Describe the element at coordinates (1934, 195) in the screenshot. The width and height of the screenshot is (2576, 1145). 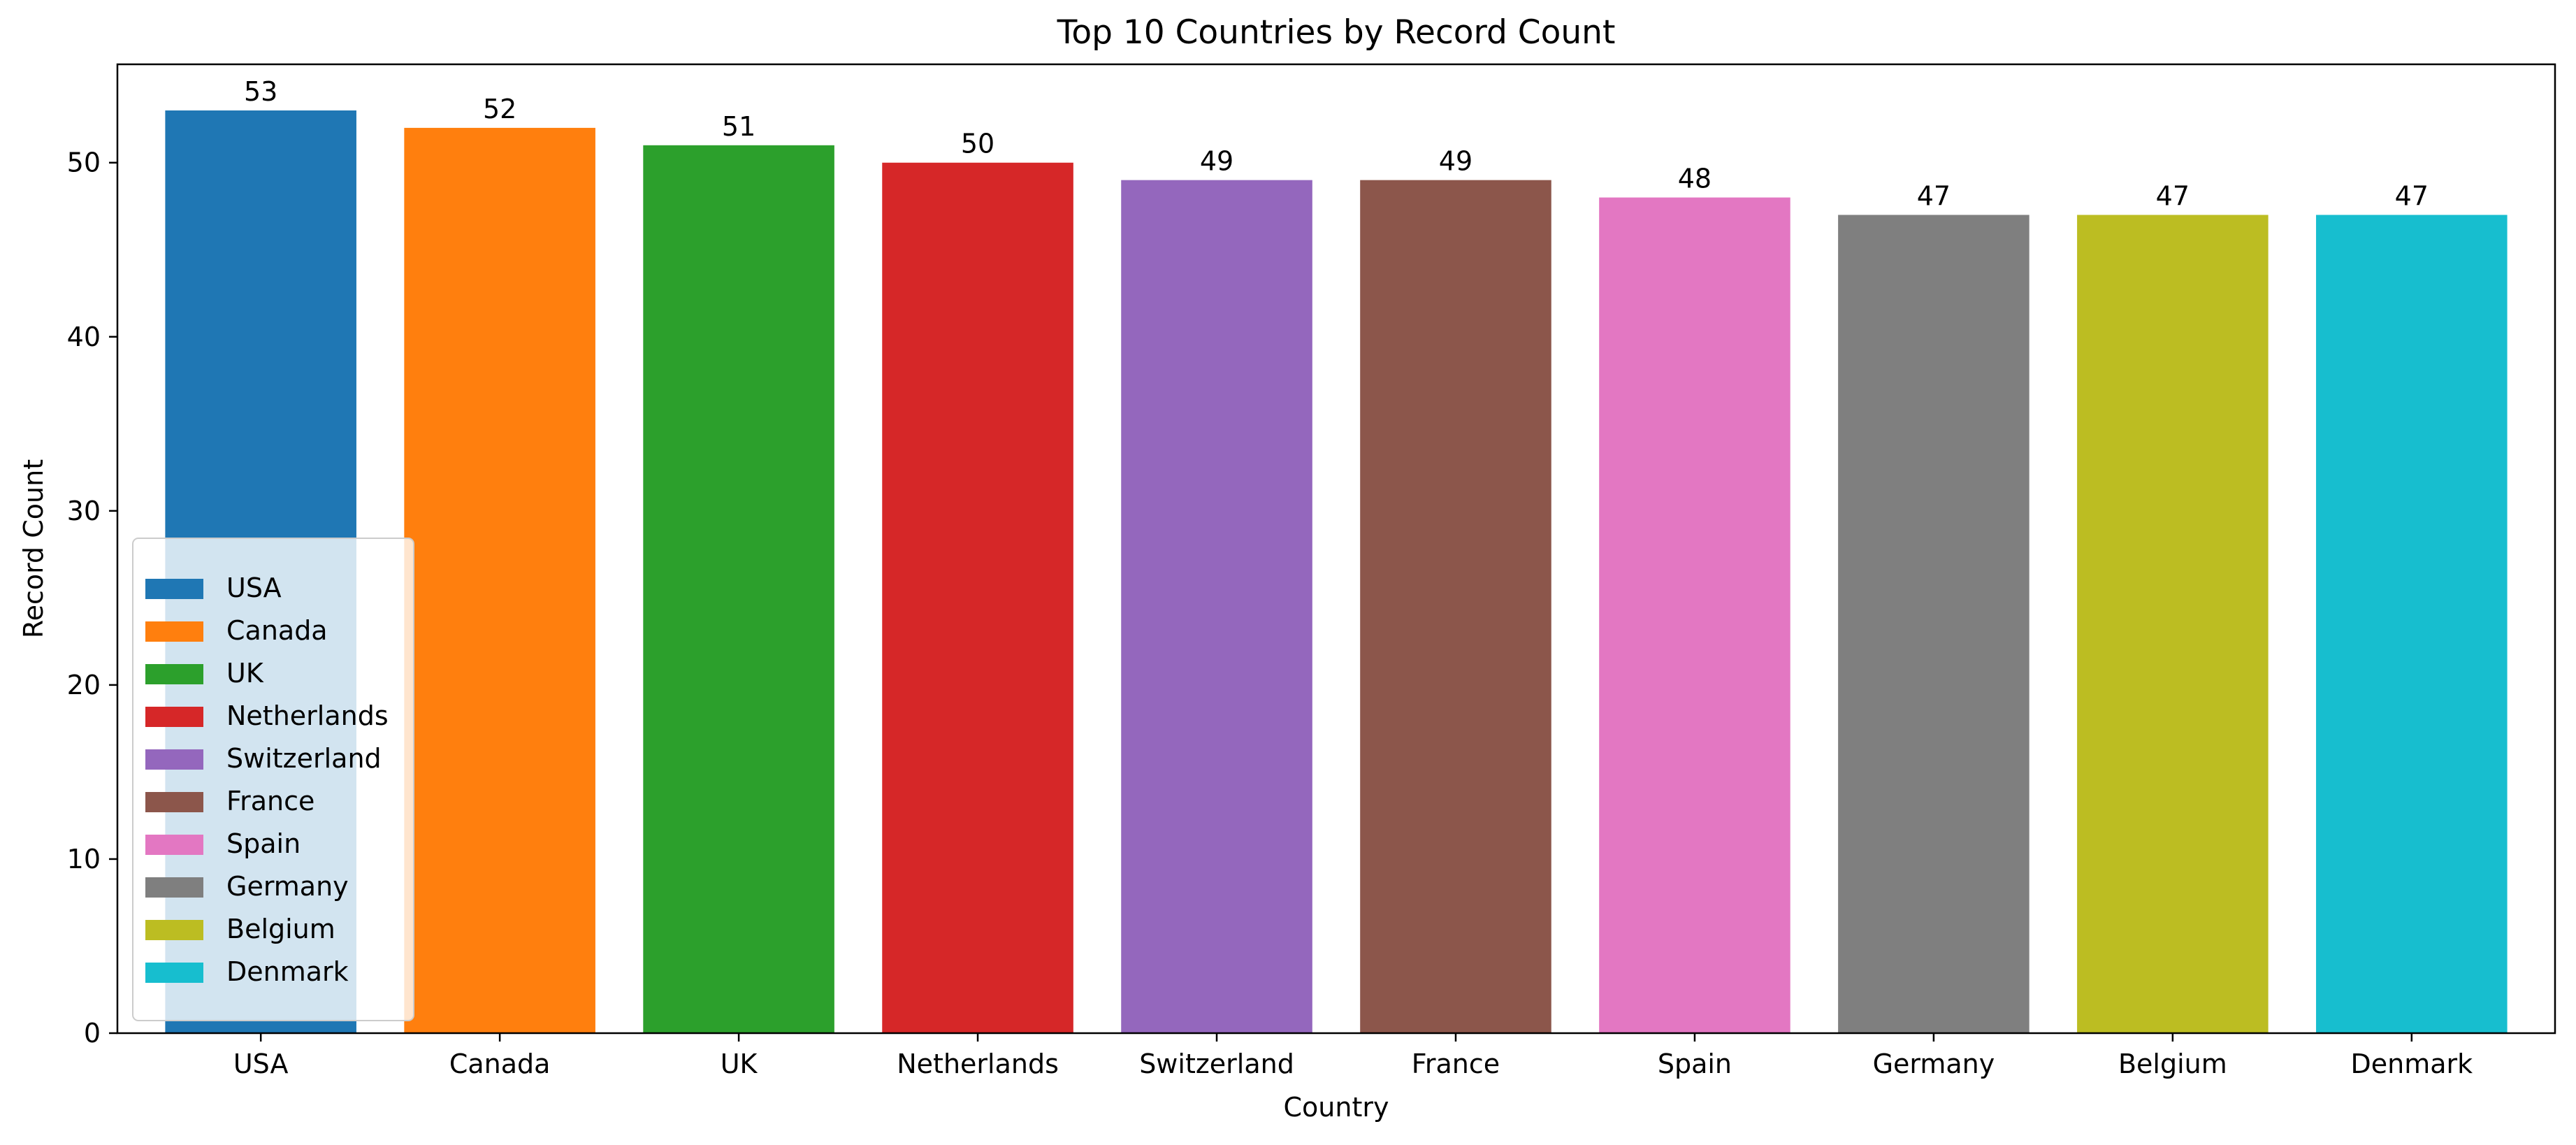
I see `data-label-germany: 47` at that location.